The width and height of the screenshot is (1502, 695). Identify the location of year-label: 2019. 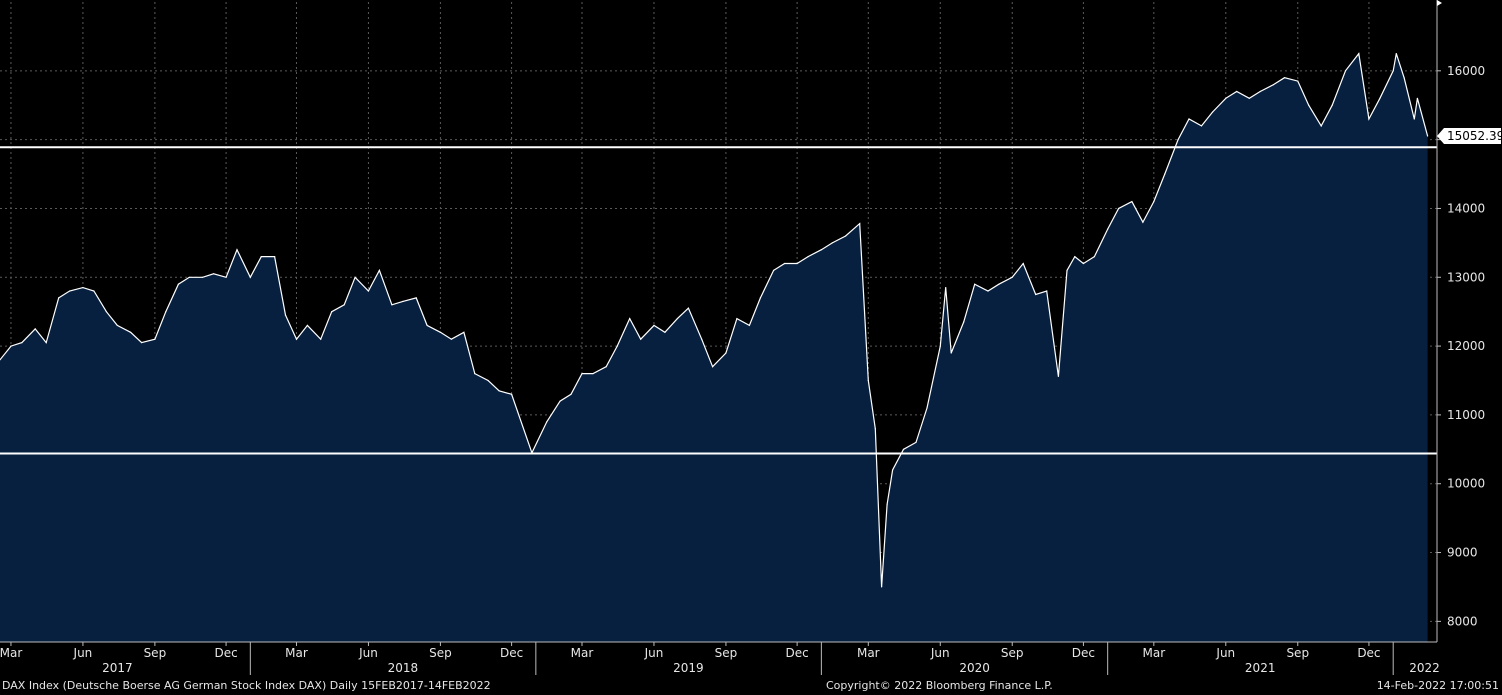
(688, 668).